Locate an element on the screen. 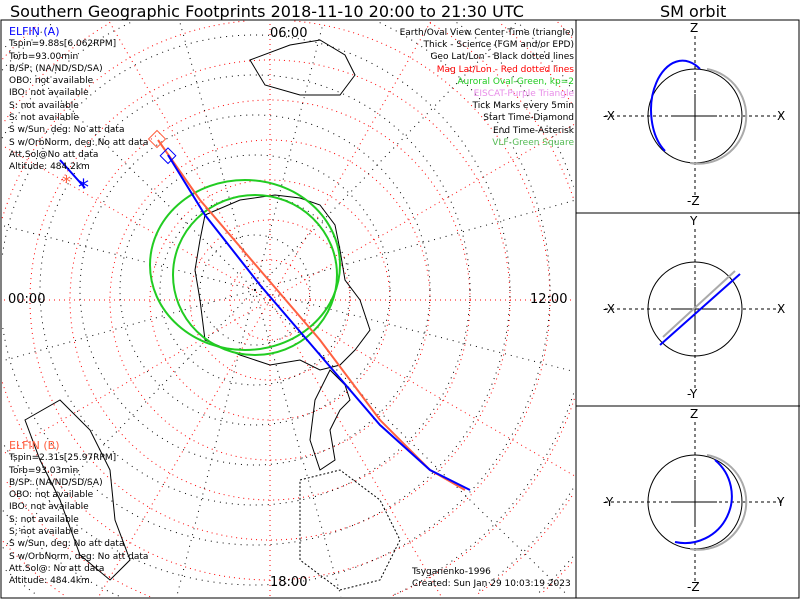  elfin-a-line: B/SP: (NA/ND/SD/SA) is located at coordinates (56, 68).